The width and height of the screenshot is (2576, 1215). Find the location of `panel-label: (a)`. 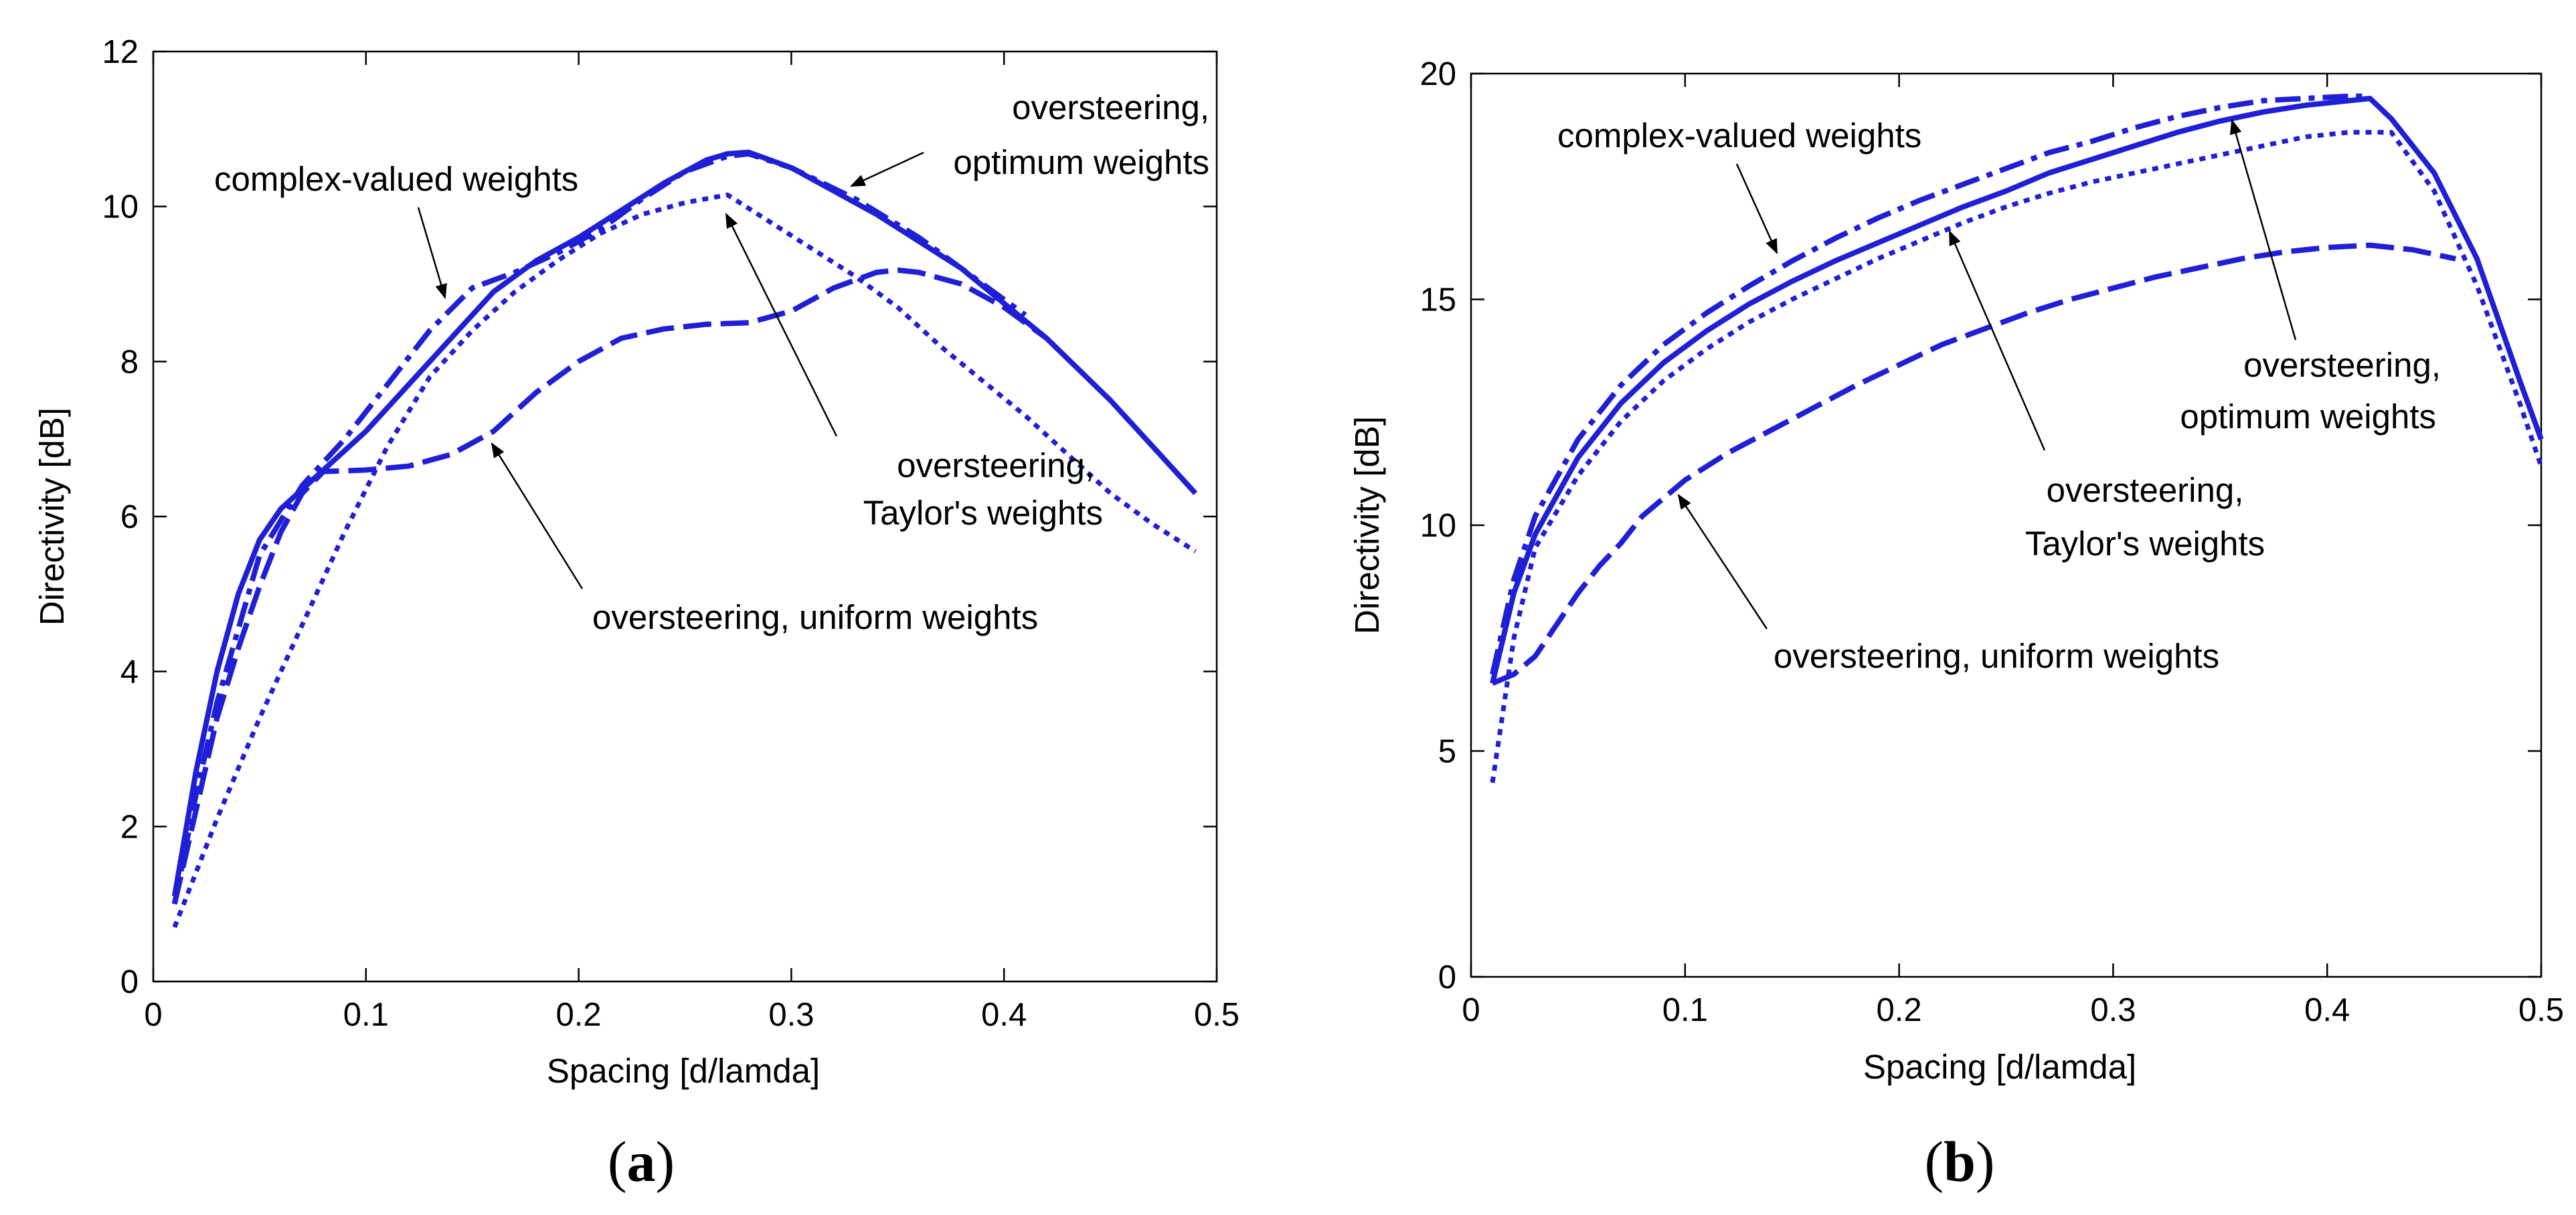

panel-label: (a) is located at coordinates (641, 1161).